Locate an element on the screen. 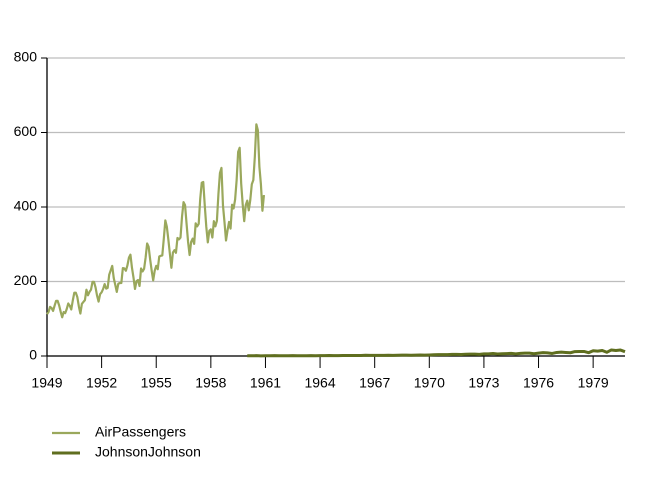  y-tick-label: 0 is located at coordinates (33, 355).